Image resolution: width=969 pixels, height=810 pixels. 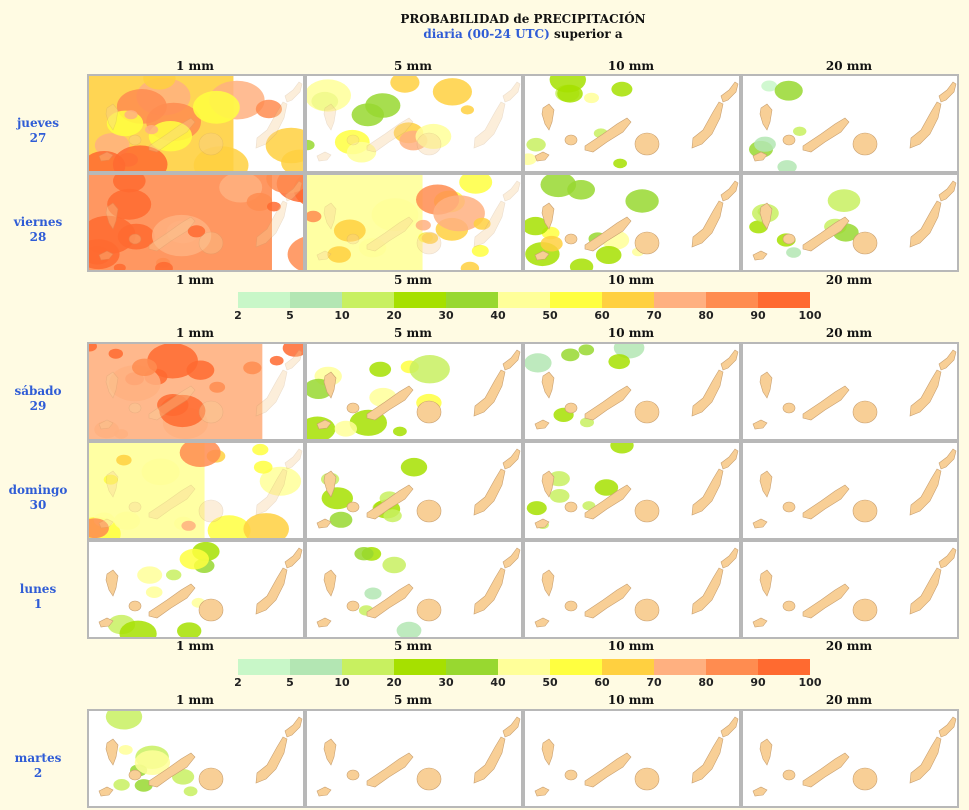 I want to click on threshold-label: 5 mm, so click(x=413, y=646).